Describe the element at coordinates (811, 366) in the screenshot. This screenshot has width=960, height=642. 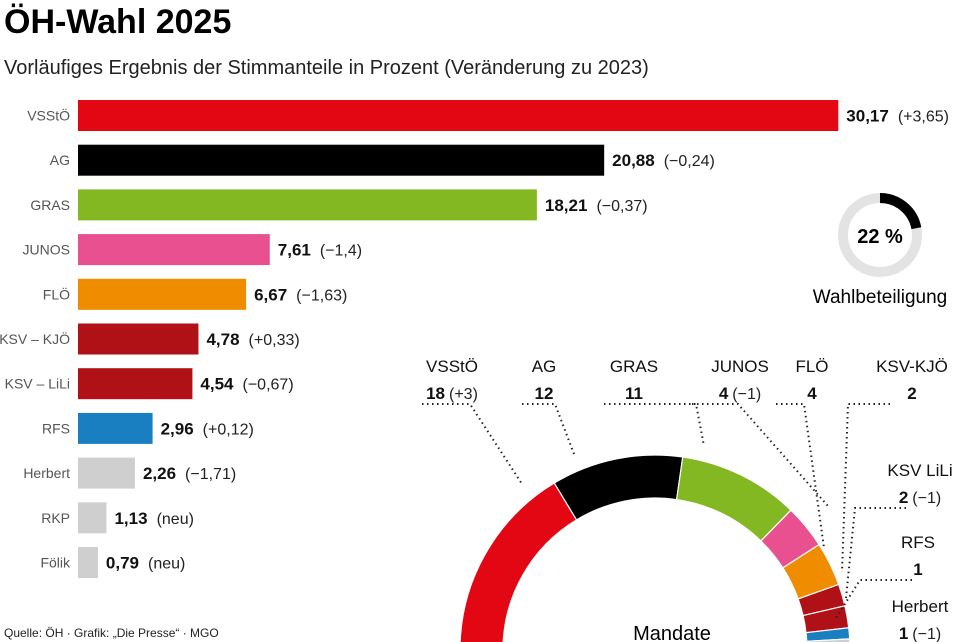
I see `seat-party-label: FLÖ` at that location.